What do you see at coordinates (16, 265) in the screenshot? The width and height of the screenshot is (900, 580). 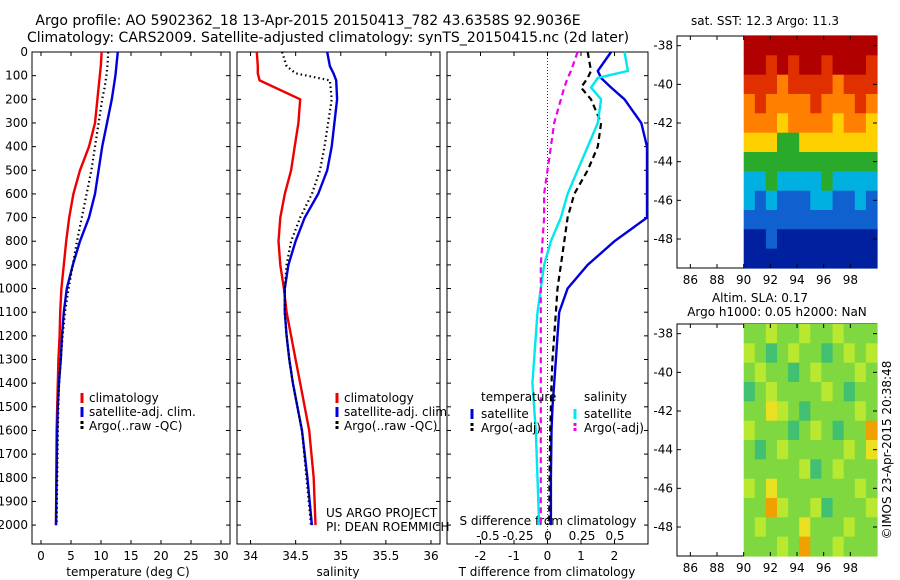 I see `depth-tick-label: 900` at bounding box center [16, 265].